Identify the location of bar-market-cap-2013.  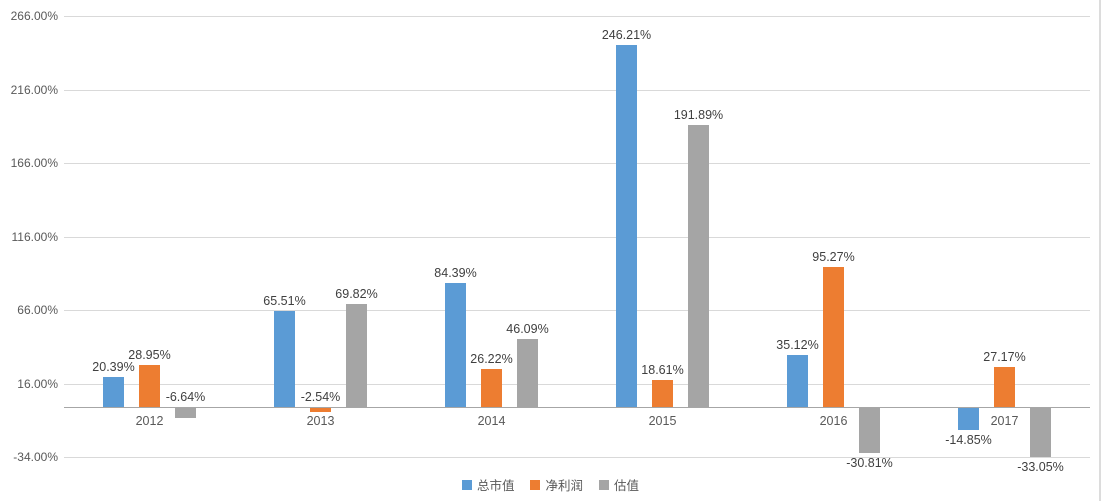
(284, 358).